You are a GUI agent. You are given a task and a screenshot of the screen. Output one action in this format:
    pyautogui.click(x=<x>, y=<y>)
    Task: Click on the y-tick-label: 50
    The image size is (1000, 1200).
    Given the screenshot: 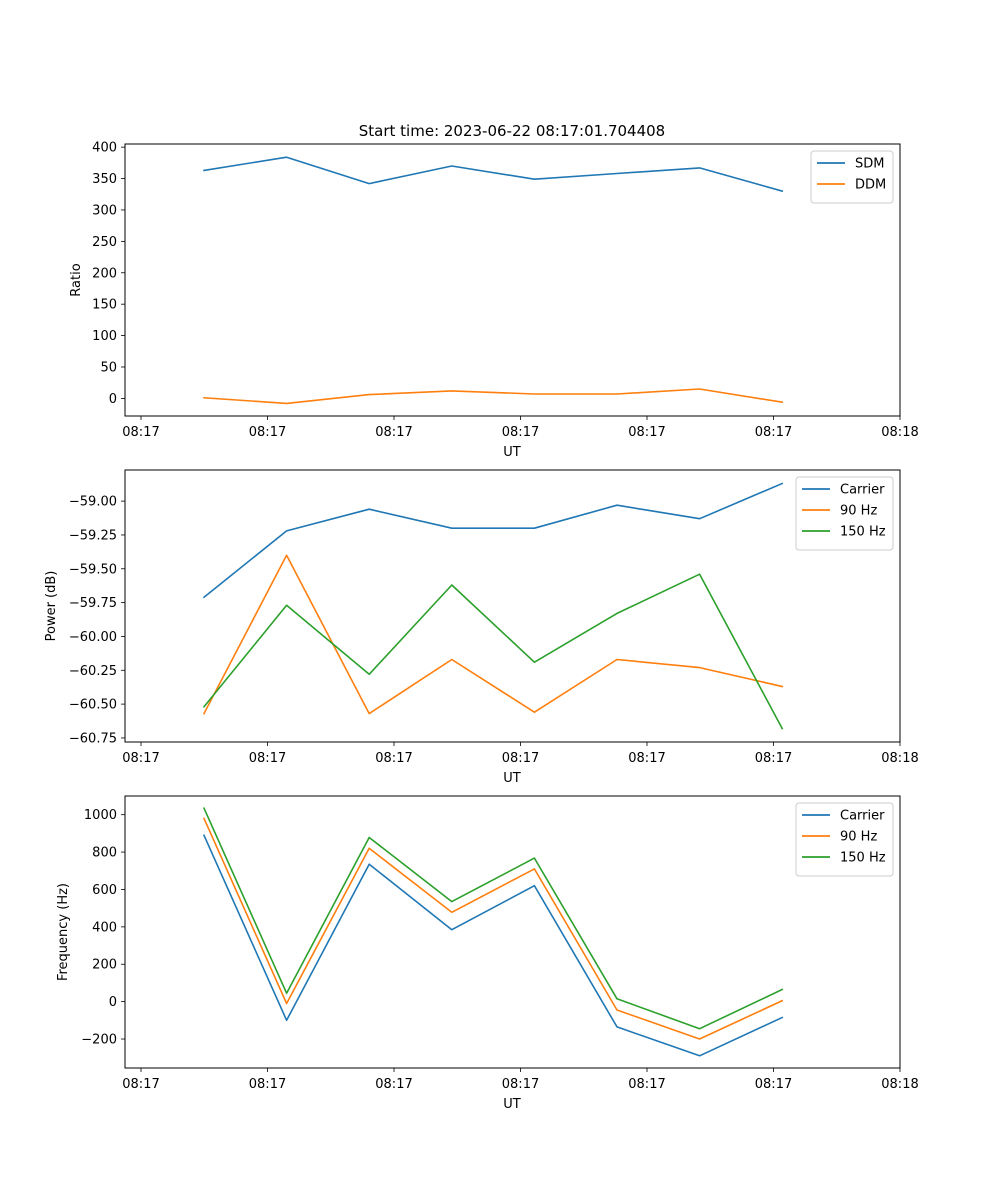 What is the action you would take?
    pyautogui.click(x=108, y=368)
    